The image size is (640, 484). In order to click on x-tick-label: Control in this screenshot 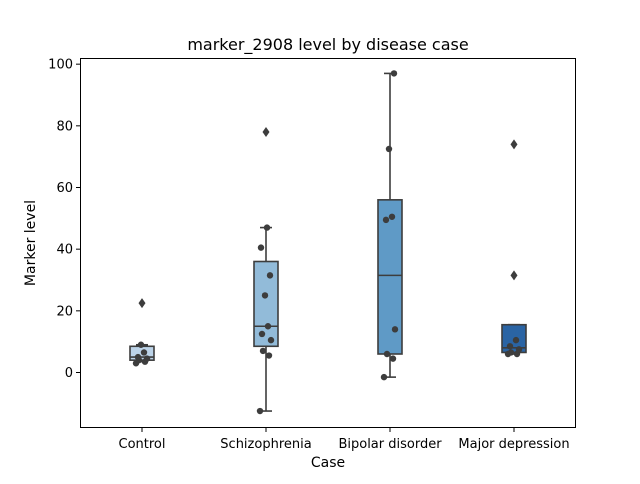, I will do `click(142, 444)`.